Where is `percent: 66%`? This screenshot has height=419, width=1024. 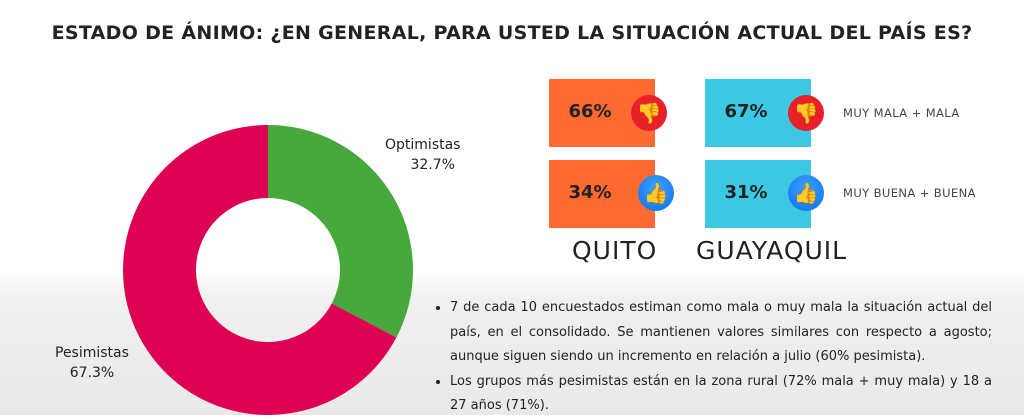
percent: 66% is located at coordinates (590, 111).